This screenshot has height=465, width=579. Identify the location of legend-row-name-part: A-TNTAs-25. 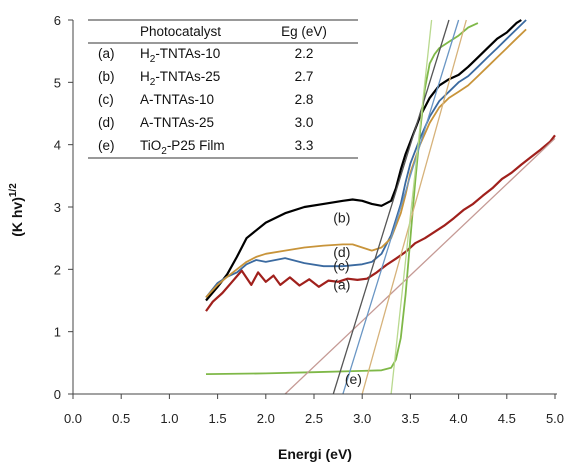
(177, 122).